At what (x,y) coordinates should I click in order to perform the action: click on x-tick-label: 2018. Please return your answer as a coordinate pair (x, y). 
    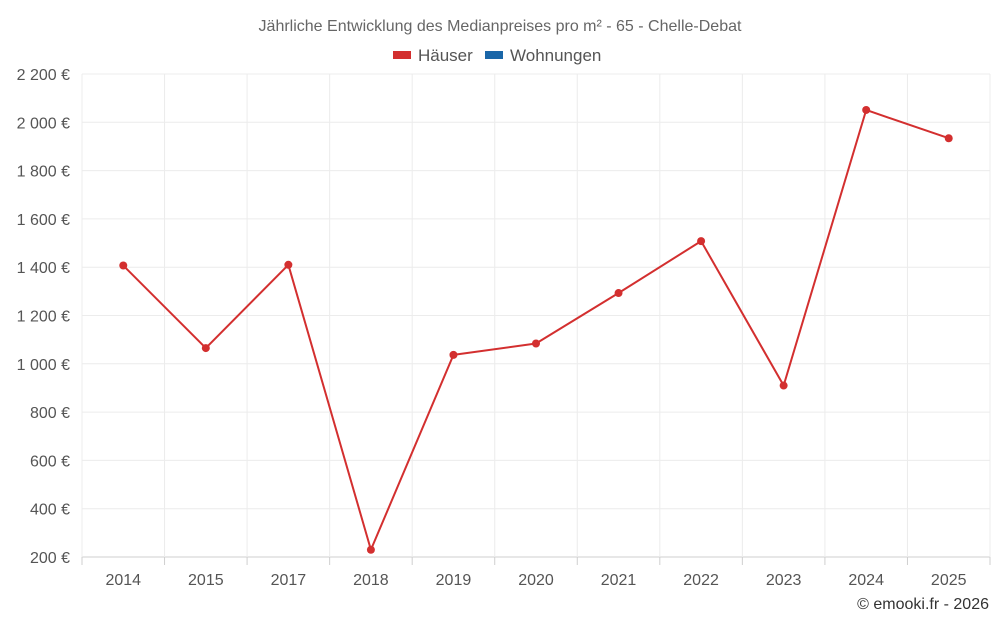
    Looking at the image, I should click on (371, 580).